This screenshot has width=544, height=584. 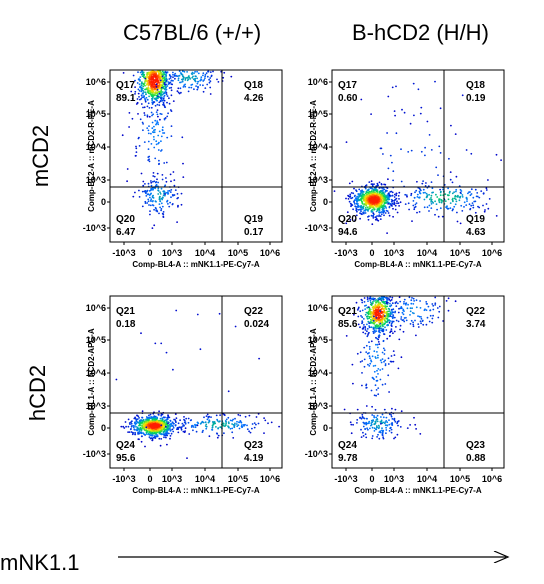 What do you see at coordinates (475, 311) in the screenshot?
I see `quadrant-name: Q22` at bounding box center [475, 311].